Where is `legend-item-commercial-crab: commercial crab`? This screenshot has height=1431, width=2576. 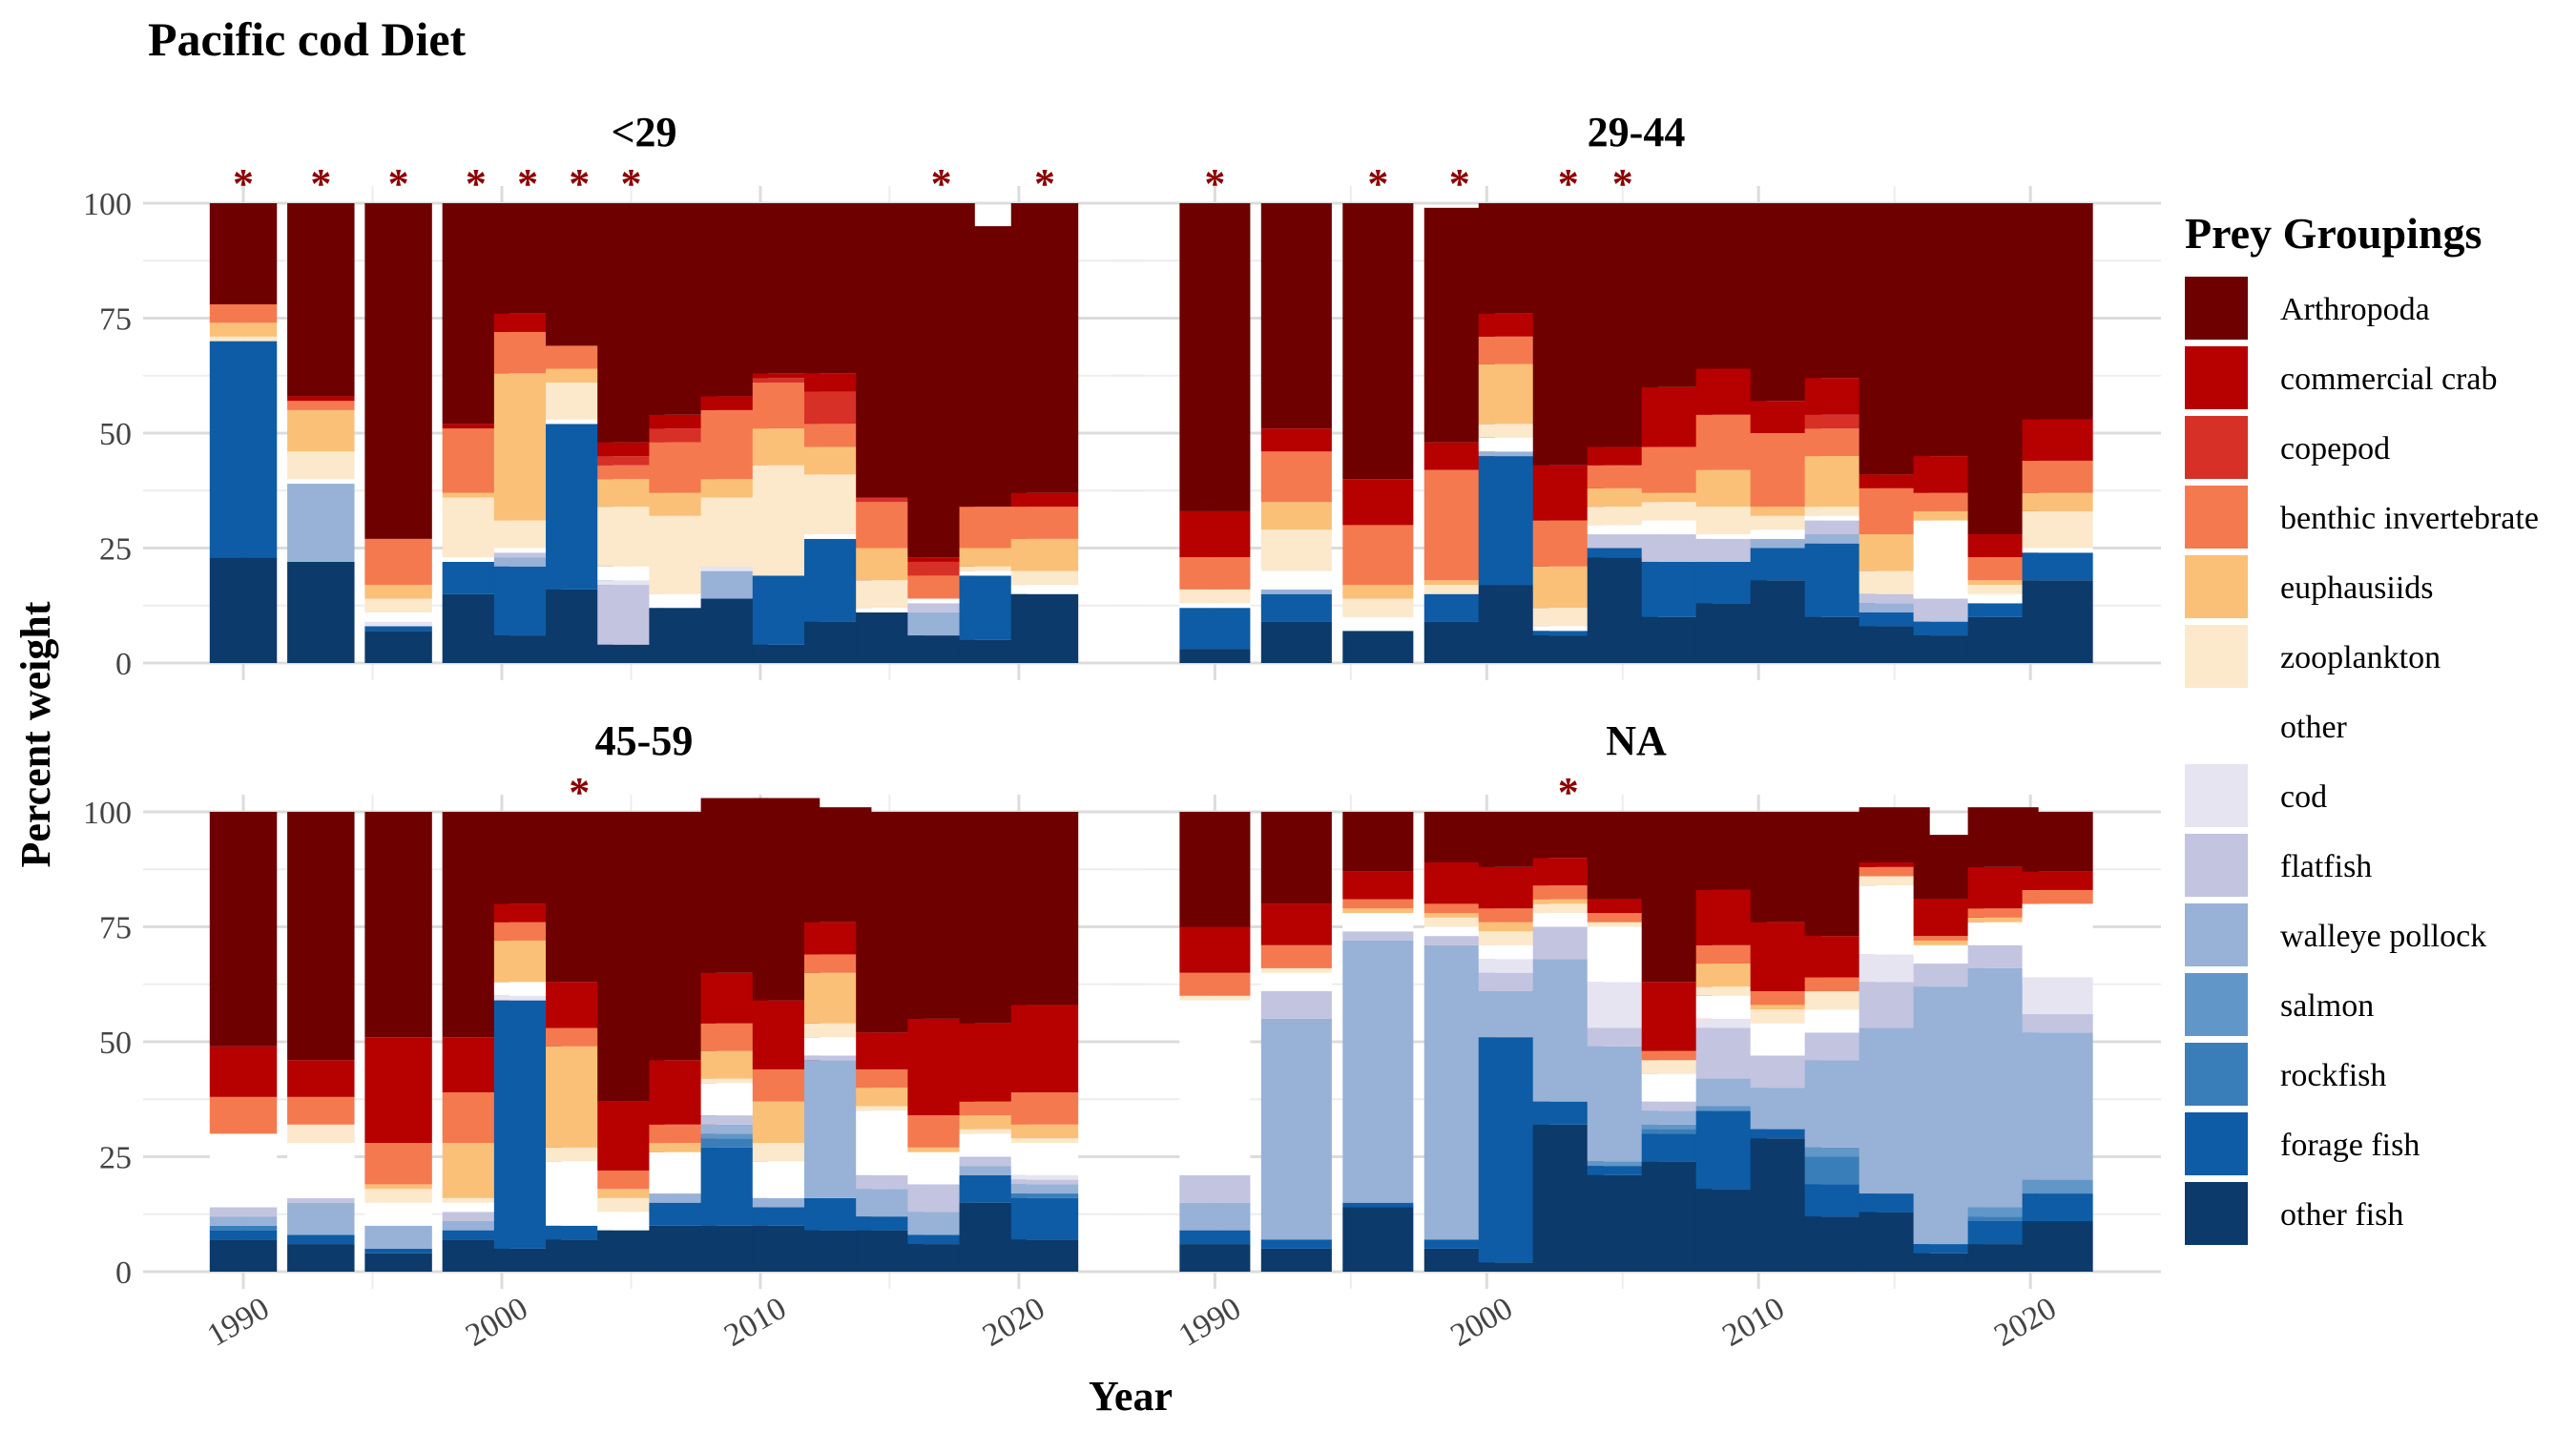 legend-item-commercial-crab: commercial crab is located at coordinates (2341, 377).